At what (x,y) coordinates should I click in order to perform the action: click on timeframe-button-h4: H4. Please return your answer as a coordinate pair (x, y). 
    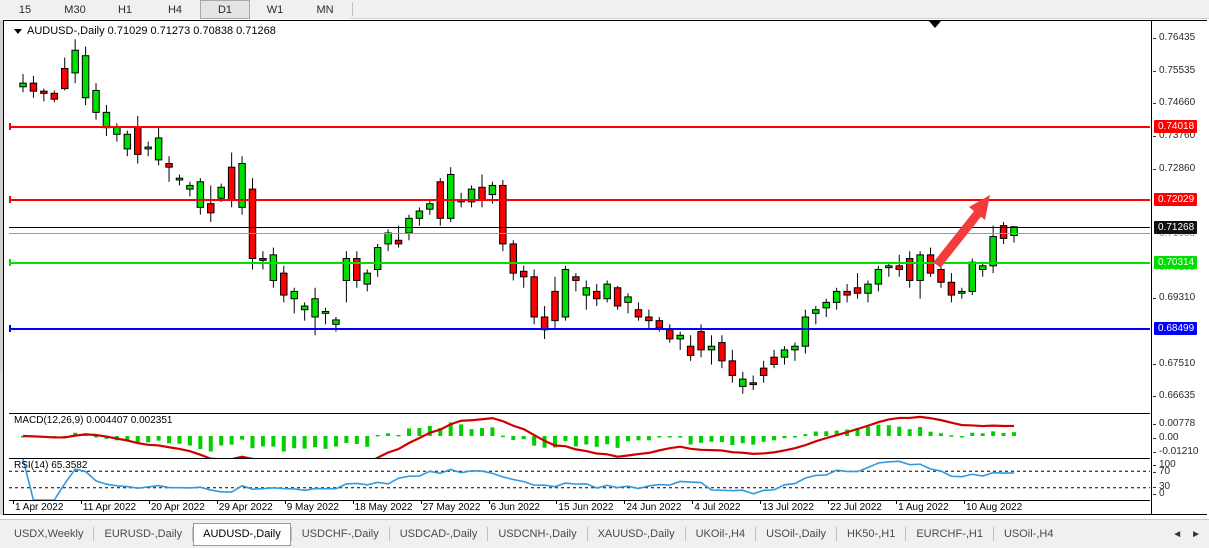
    Looking at the image, I should click on (175, 9).